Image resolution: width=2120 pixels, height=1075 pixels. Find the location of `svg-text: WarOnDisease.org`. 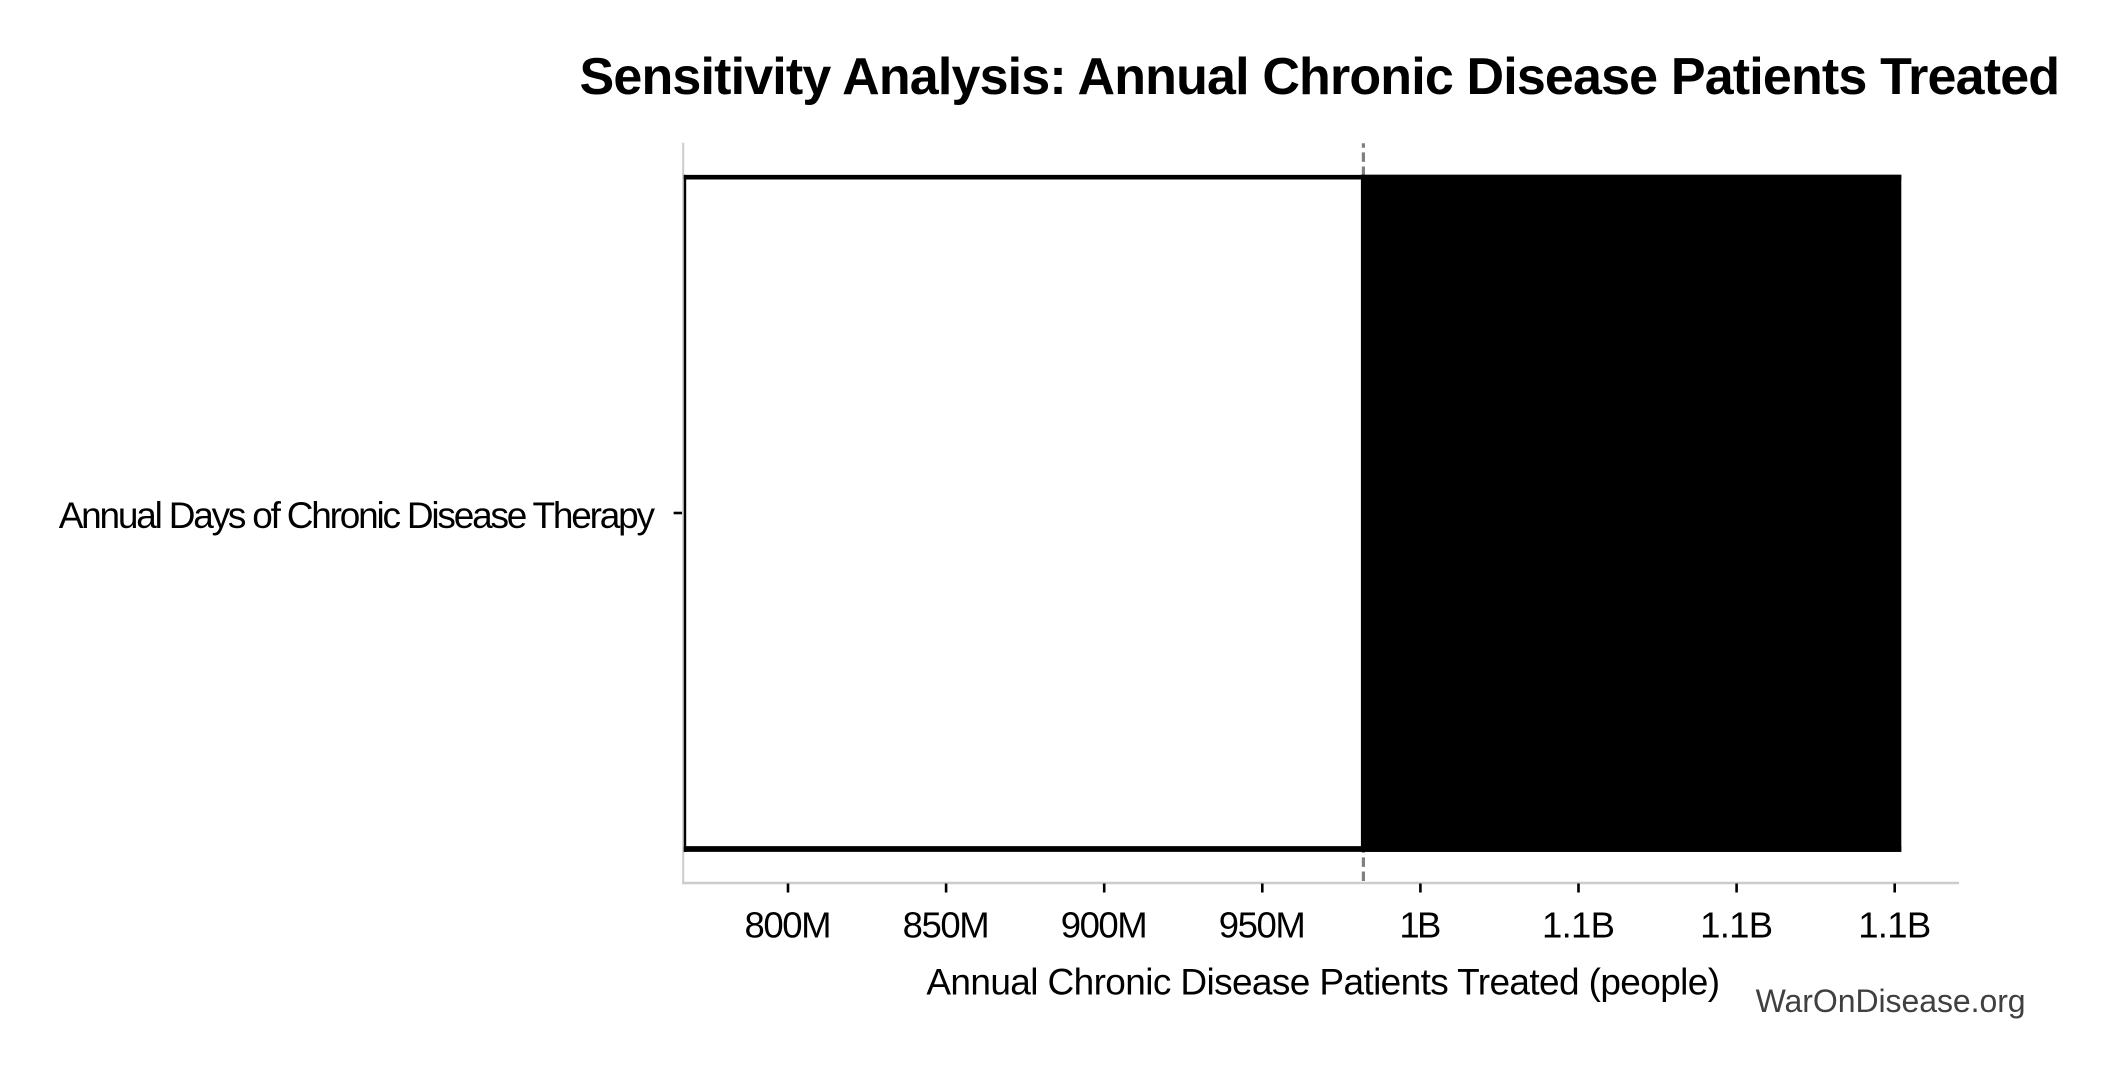

svg-text: WarOnDisease.org is located at coordinates (1891, 1001).